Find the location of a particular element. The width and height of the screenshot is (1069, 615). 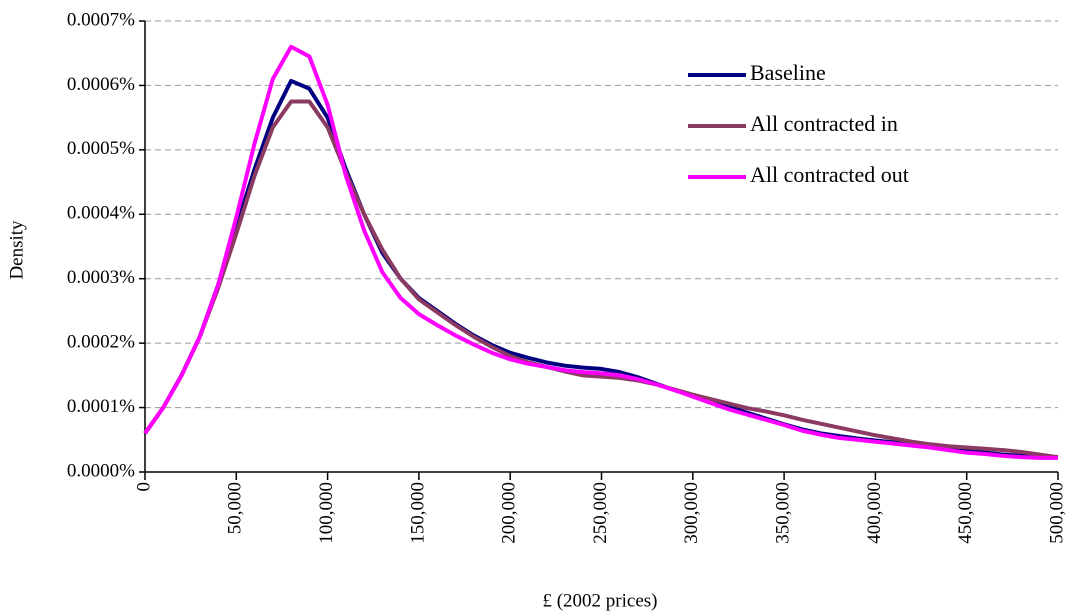

y-tick-label: 0.0006% is located at coordinates (101, 84).